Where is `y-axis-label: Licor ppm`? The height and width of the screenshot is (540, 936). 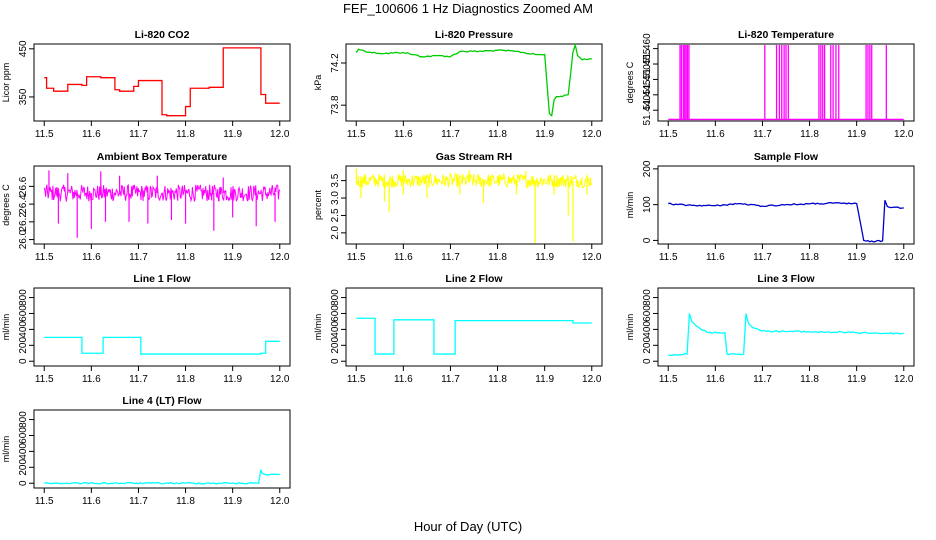
y-axis-label: Licor ppm is located at coordinates (6, 83).